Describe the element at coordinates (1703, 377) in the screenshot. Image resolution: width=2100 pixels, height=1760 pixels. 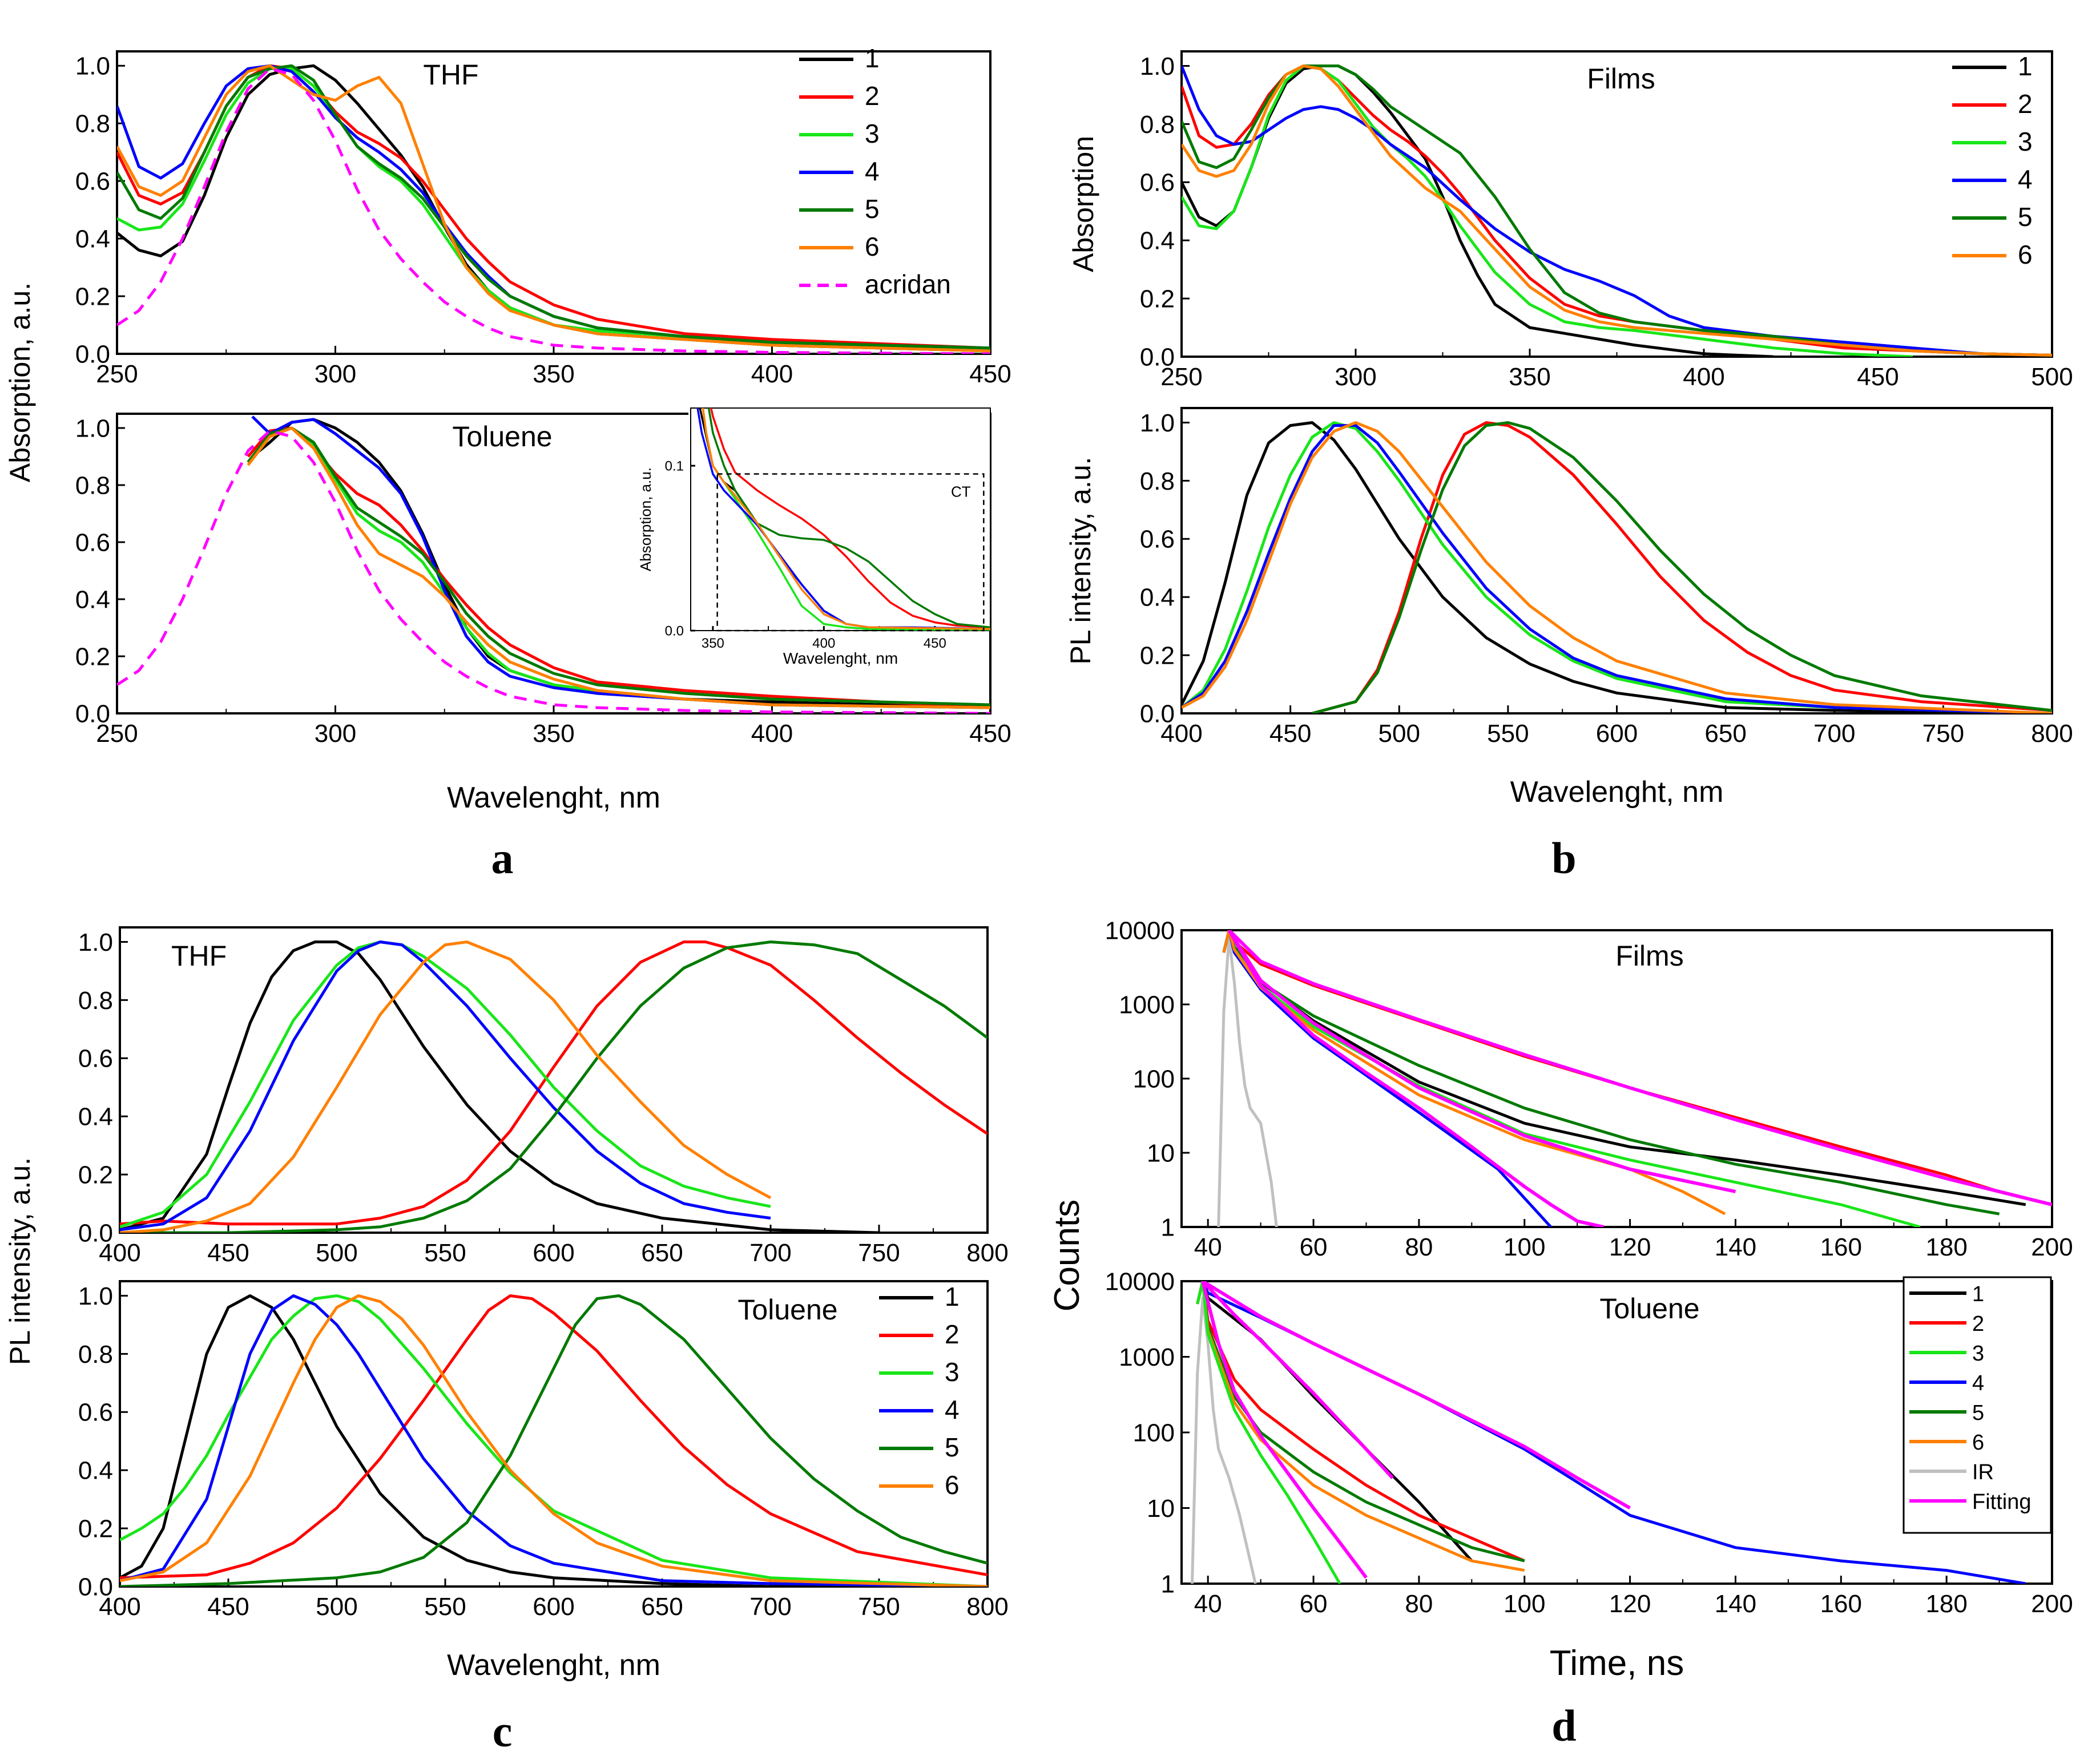
I see `x-tick-label-b-top-3: 400` at that location.